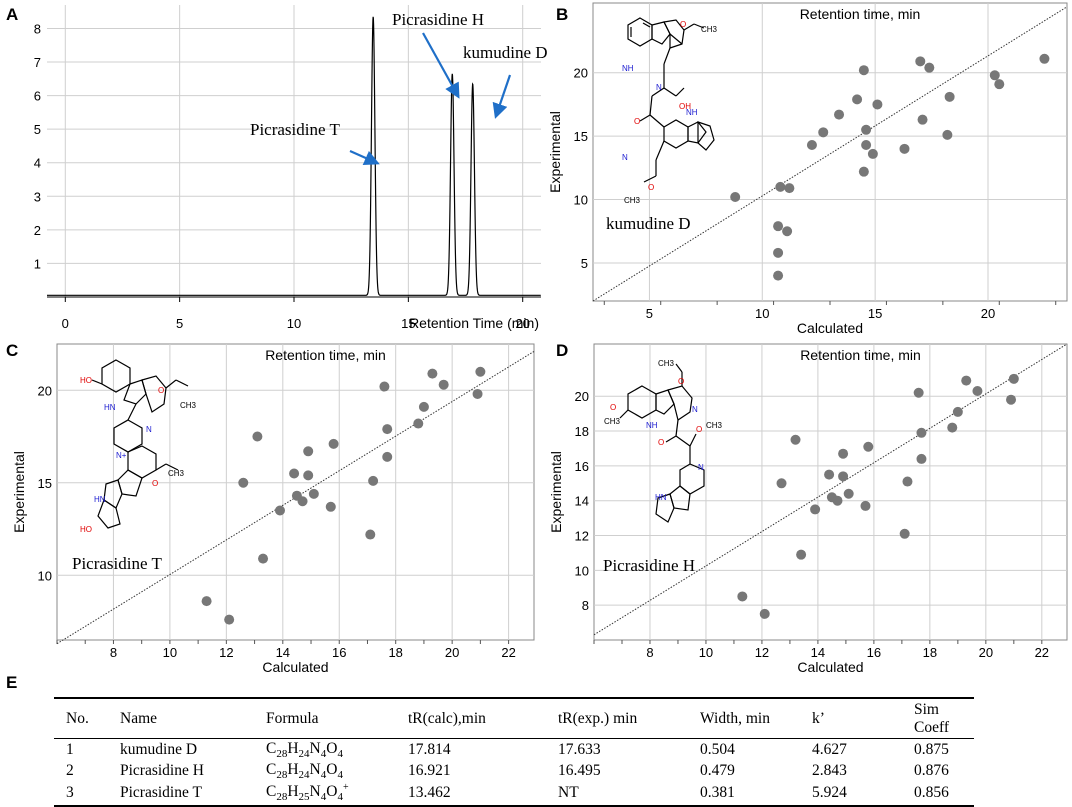 The image size is (1072, 807). Describe the element at coordinates (851, 794) in the screenshot. I see `row-k: 5.924` at that location.